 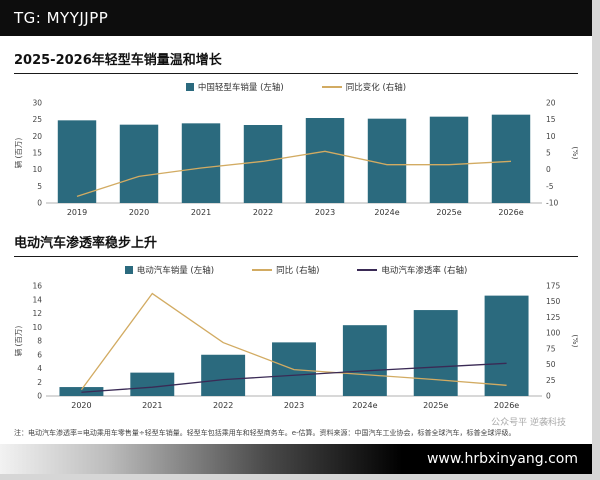 I want to click on legend-item: 电动汽车渗透率 (右轴), so click(x=412, y=270).